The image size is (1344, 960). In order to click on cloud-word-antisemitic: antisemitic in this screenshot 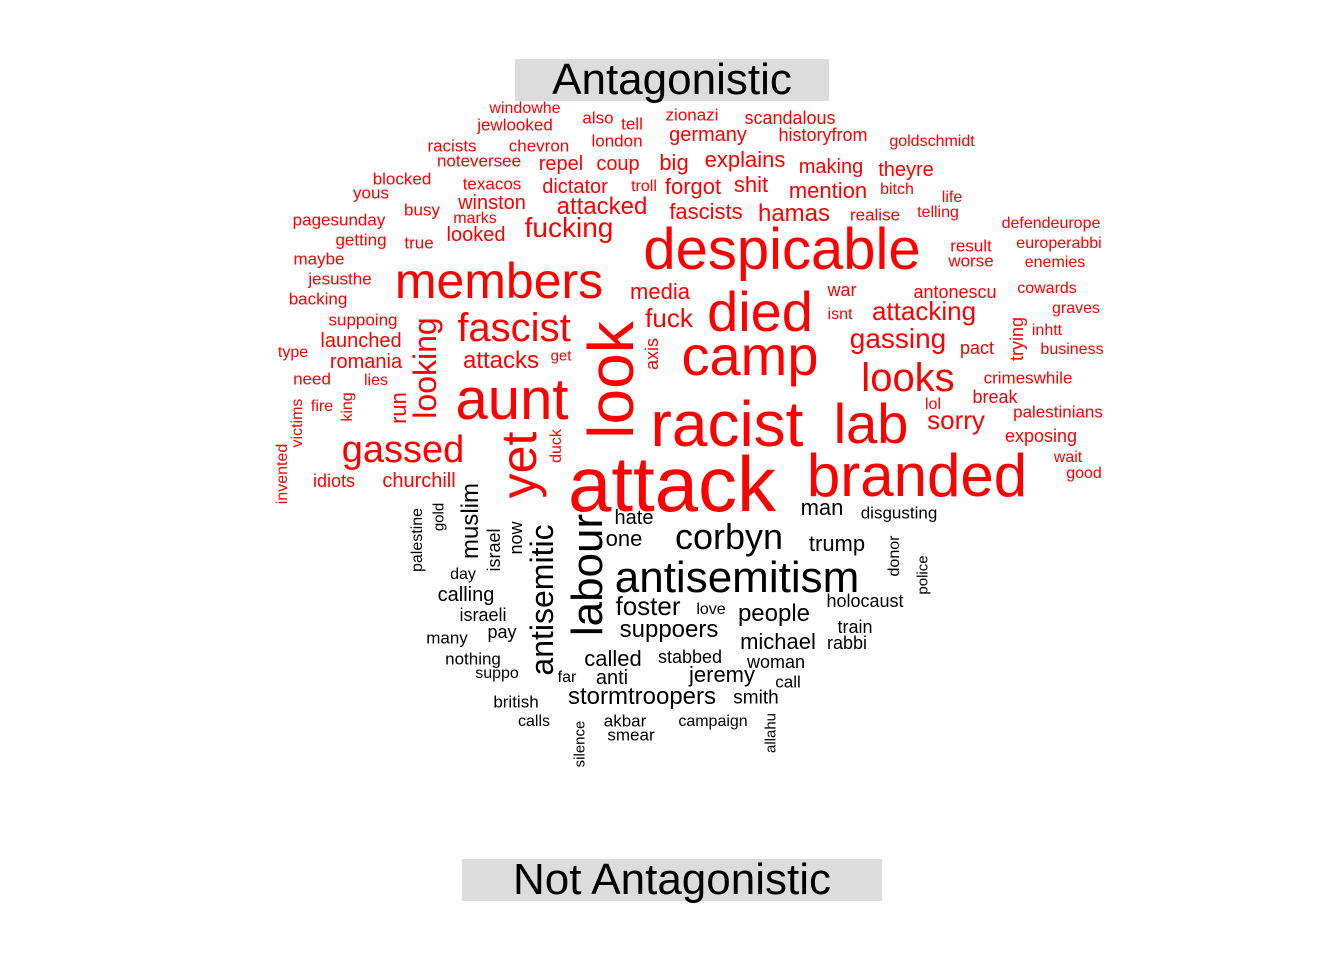, I will do `click(542, 600)`.